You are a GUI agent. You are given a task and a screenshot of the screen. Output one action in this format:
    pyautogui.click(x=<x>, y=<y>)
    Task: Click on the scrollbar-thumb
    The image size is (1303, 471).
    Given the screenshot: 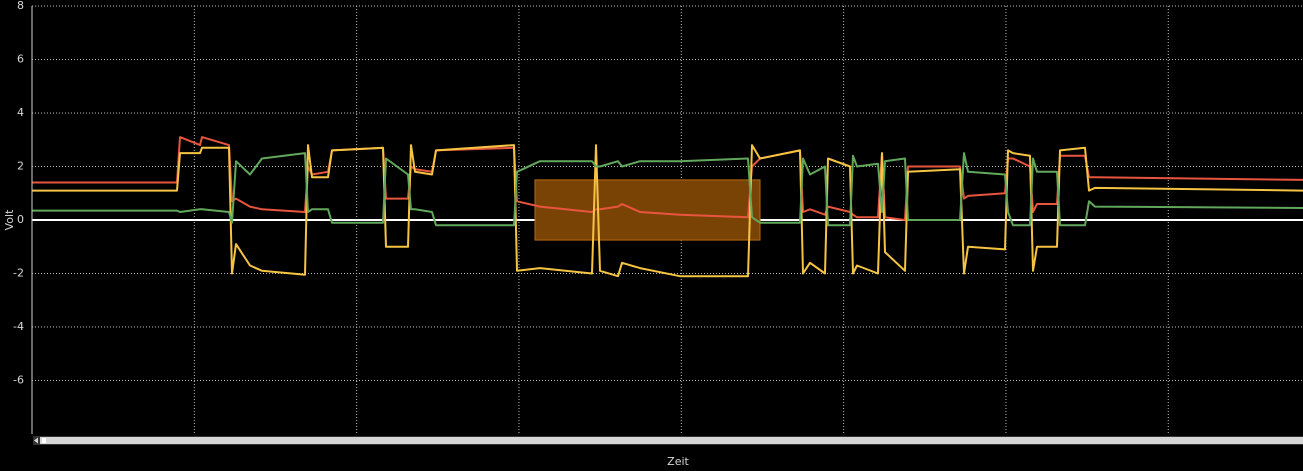 What is the action you would take?
    pyautogui.click(x=671, y=440)
    